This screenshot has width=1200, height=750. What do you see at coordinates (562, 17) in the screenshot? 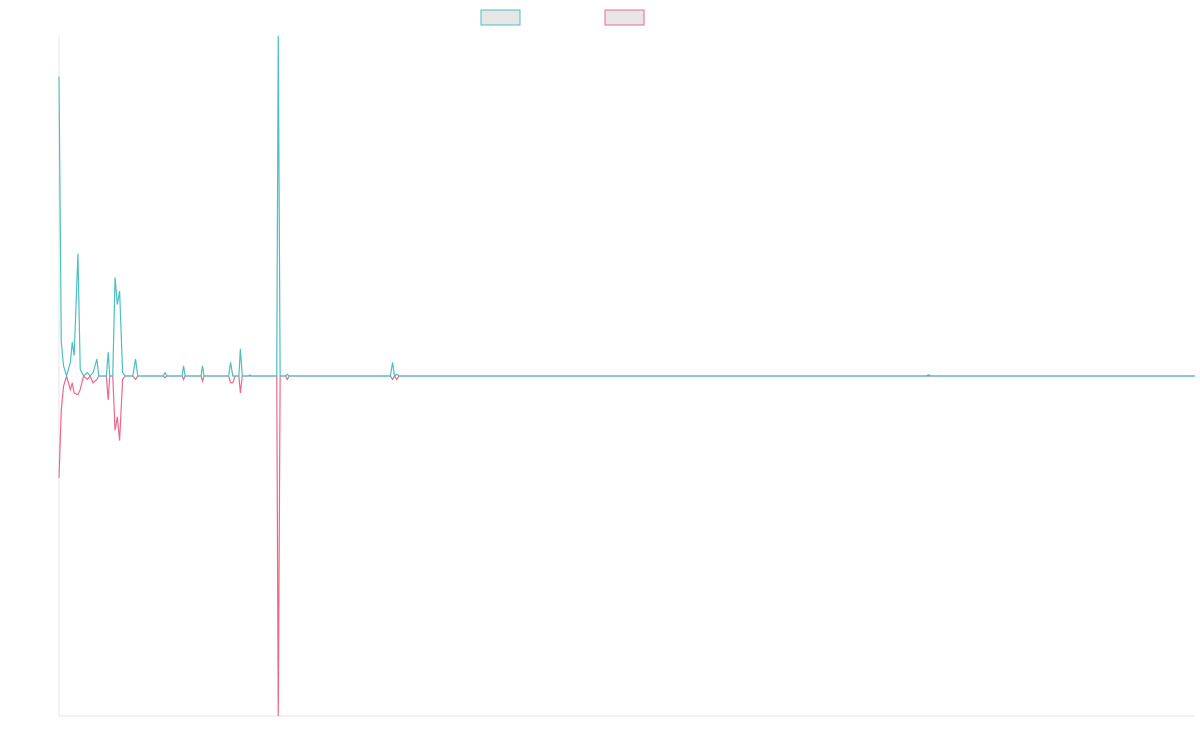
I see `legend` at bounding box center [562, 17].